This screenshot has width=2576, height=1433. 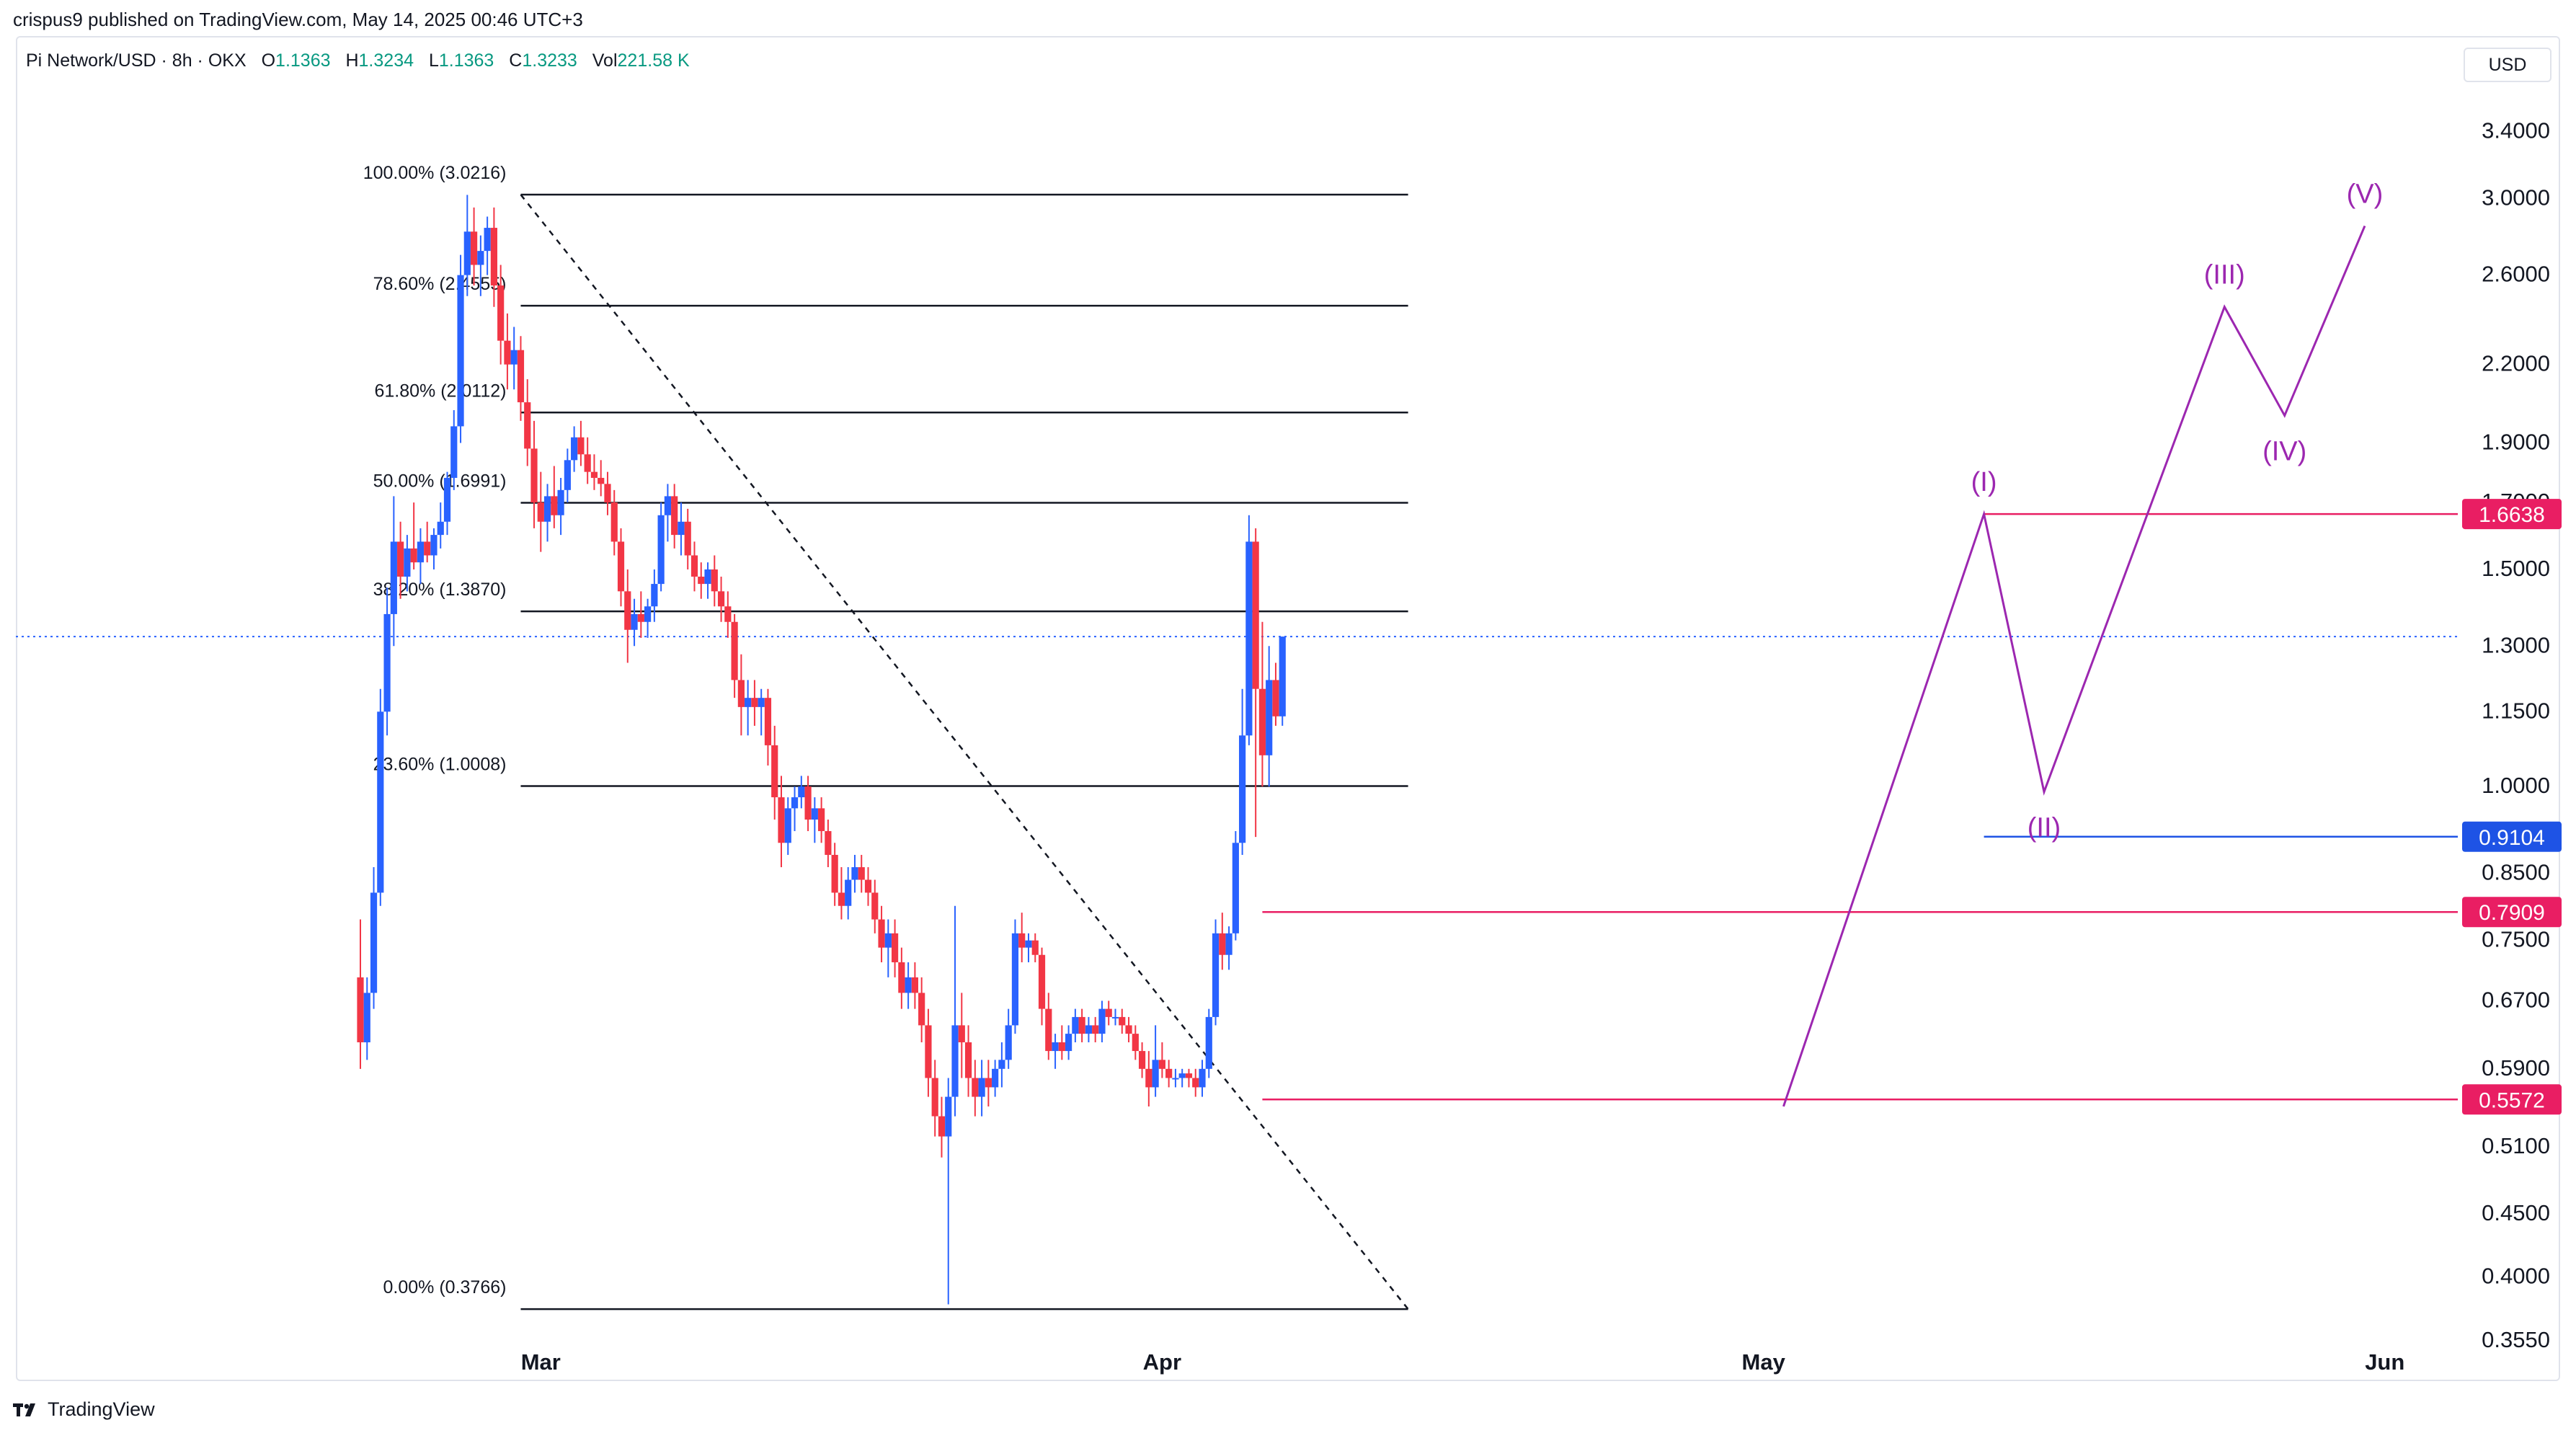 What do you see at coordinates (2512, 807) in the screenshot?
I see `price-badges: 1.6638 0.9104 0.7909 0.5572` at bounding box center [2512, 807].